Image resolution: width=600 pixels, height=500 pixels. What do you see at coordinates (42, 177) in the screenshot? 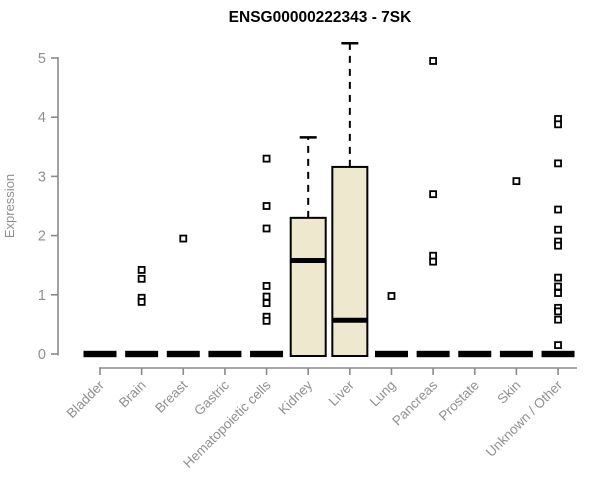
I see `y-tick-label: 3` at bounding box center [42, 177].